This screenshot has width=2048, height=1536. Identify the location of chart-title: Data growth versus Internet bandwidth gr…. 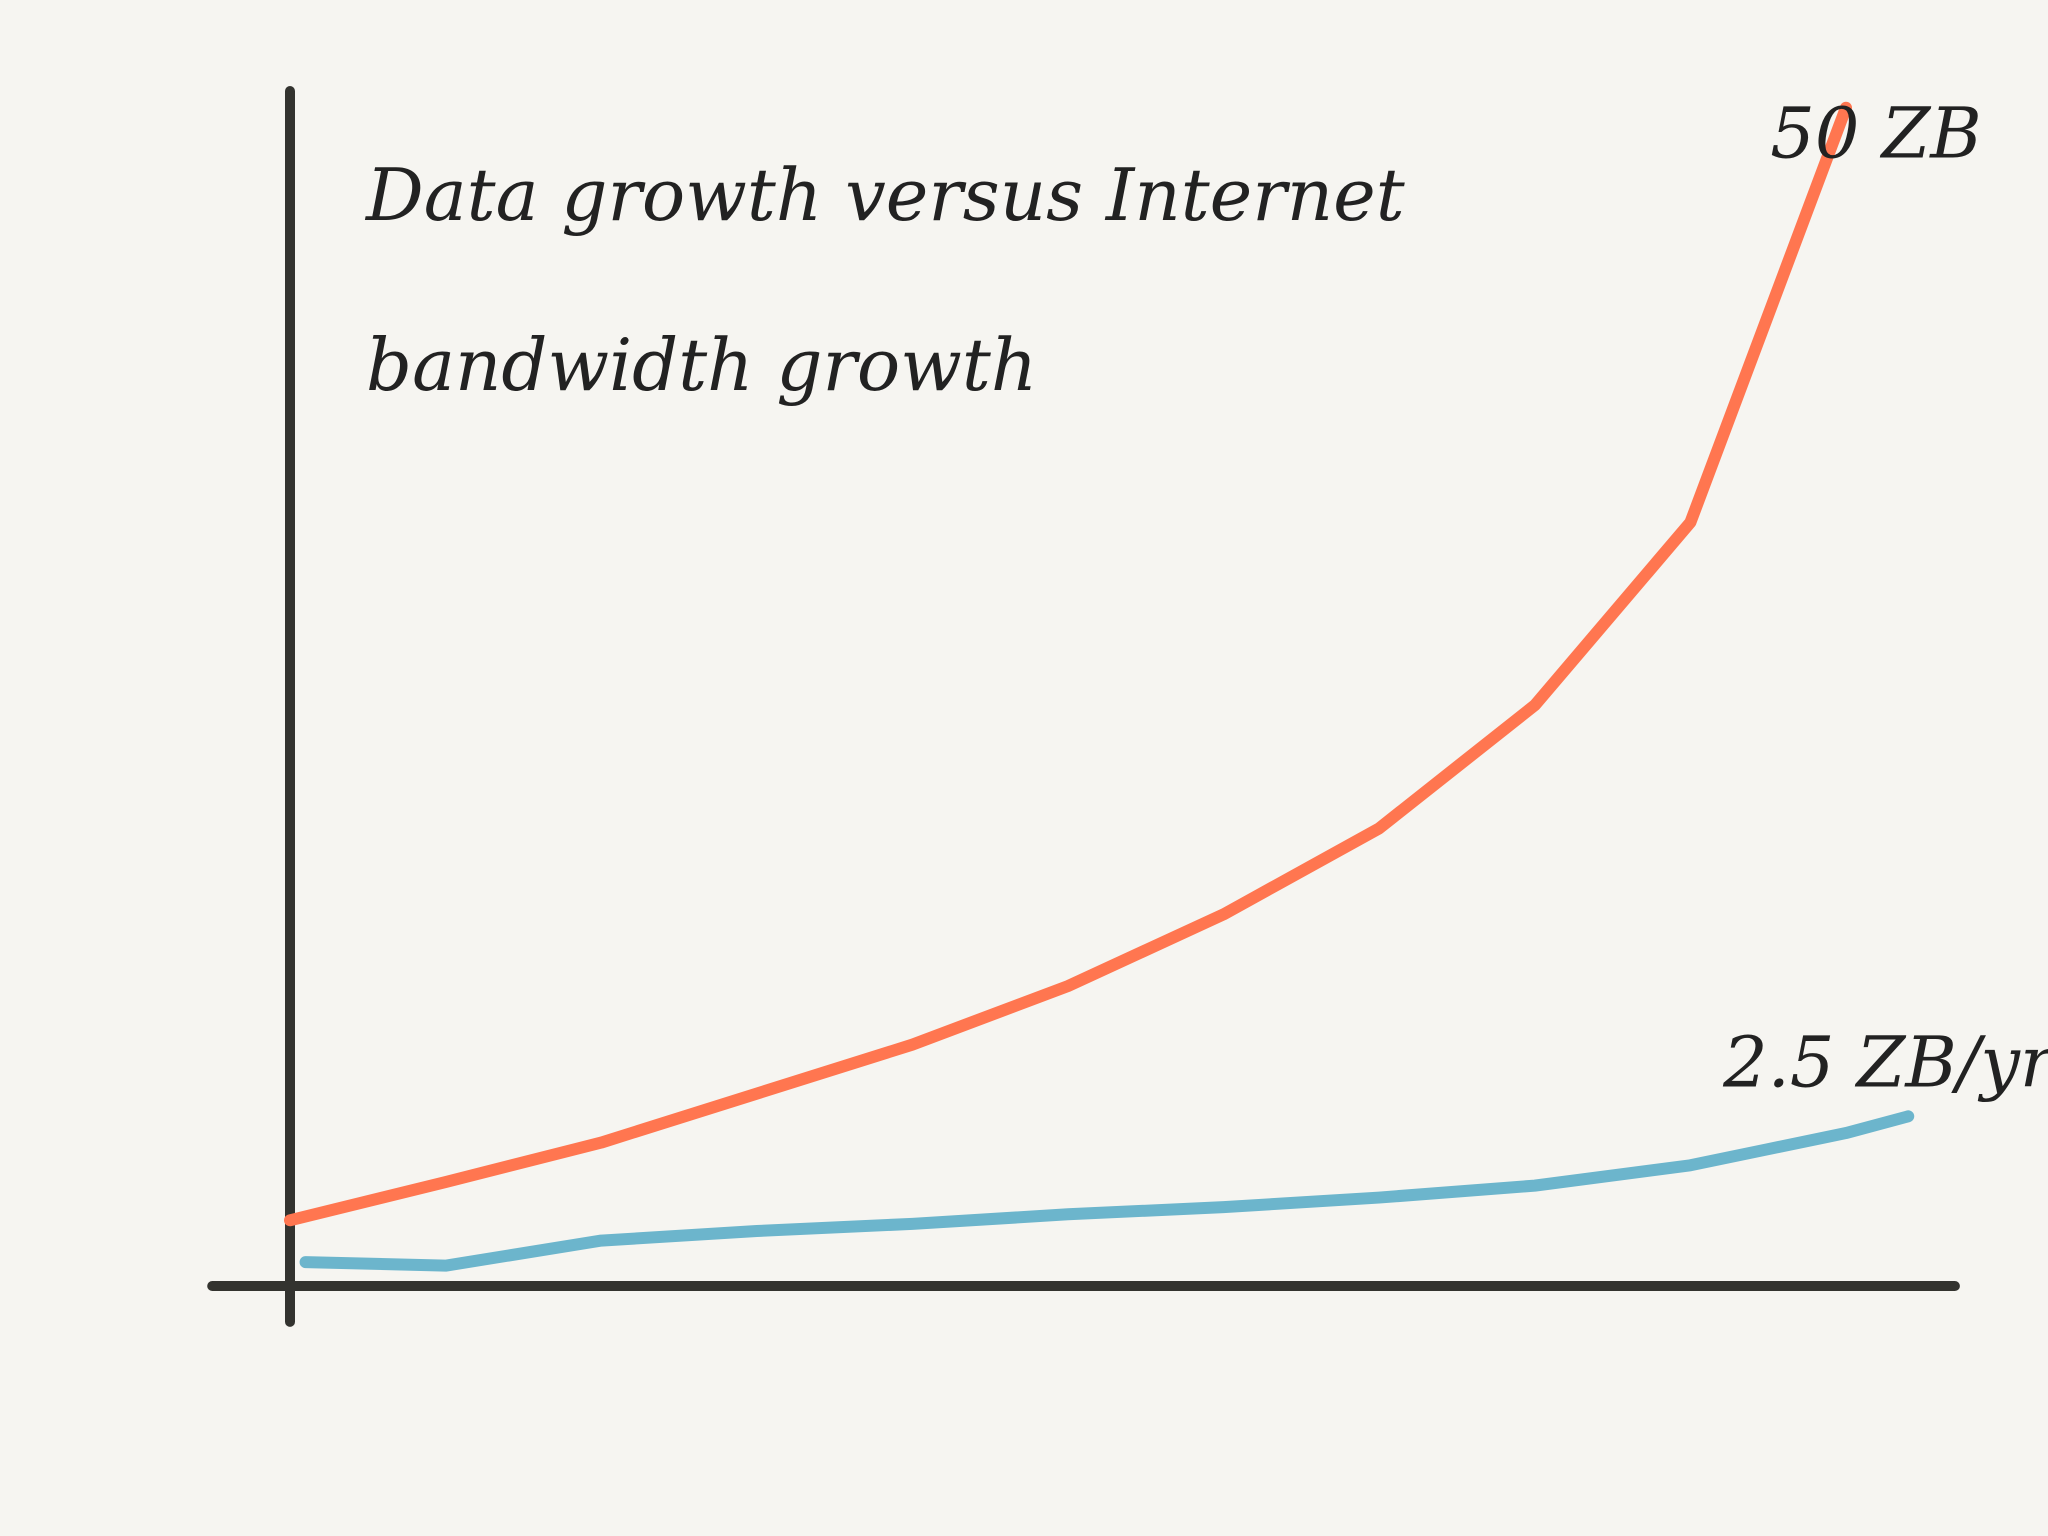
(885, 280).